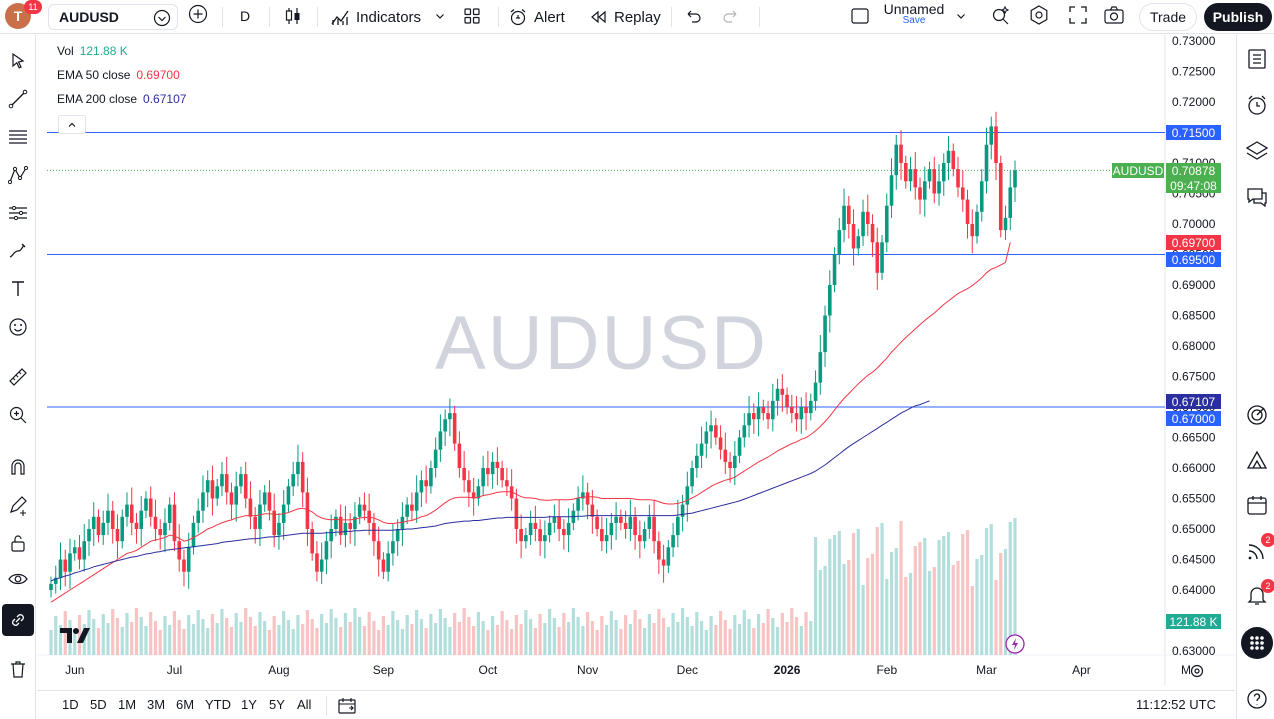  What do you see at coordinates (162, 18) in the screenshot?
I see `compare-icon` at bounding box center [162, 18].